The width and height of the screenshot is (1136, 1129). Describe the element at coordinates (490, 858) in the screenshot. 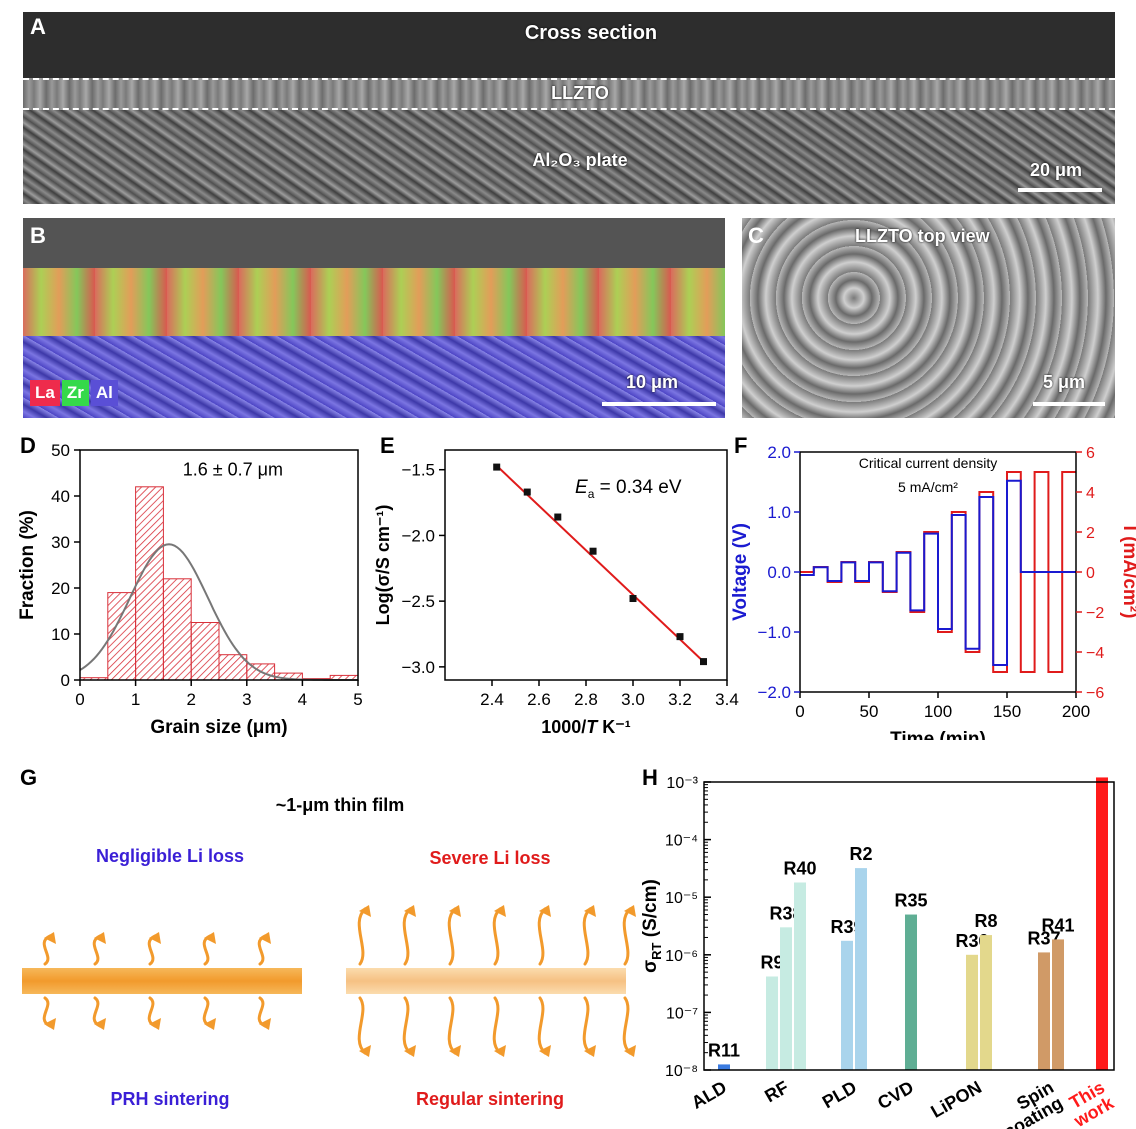

I see `panel-g-right-top: Severe Li loss` at that location.